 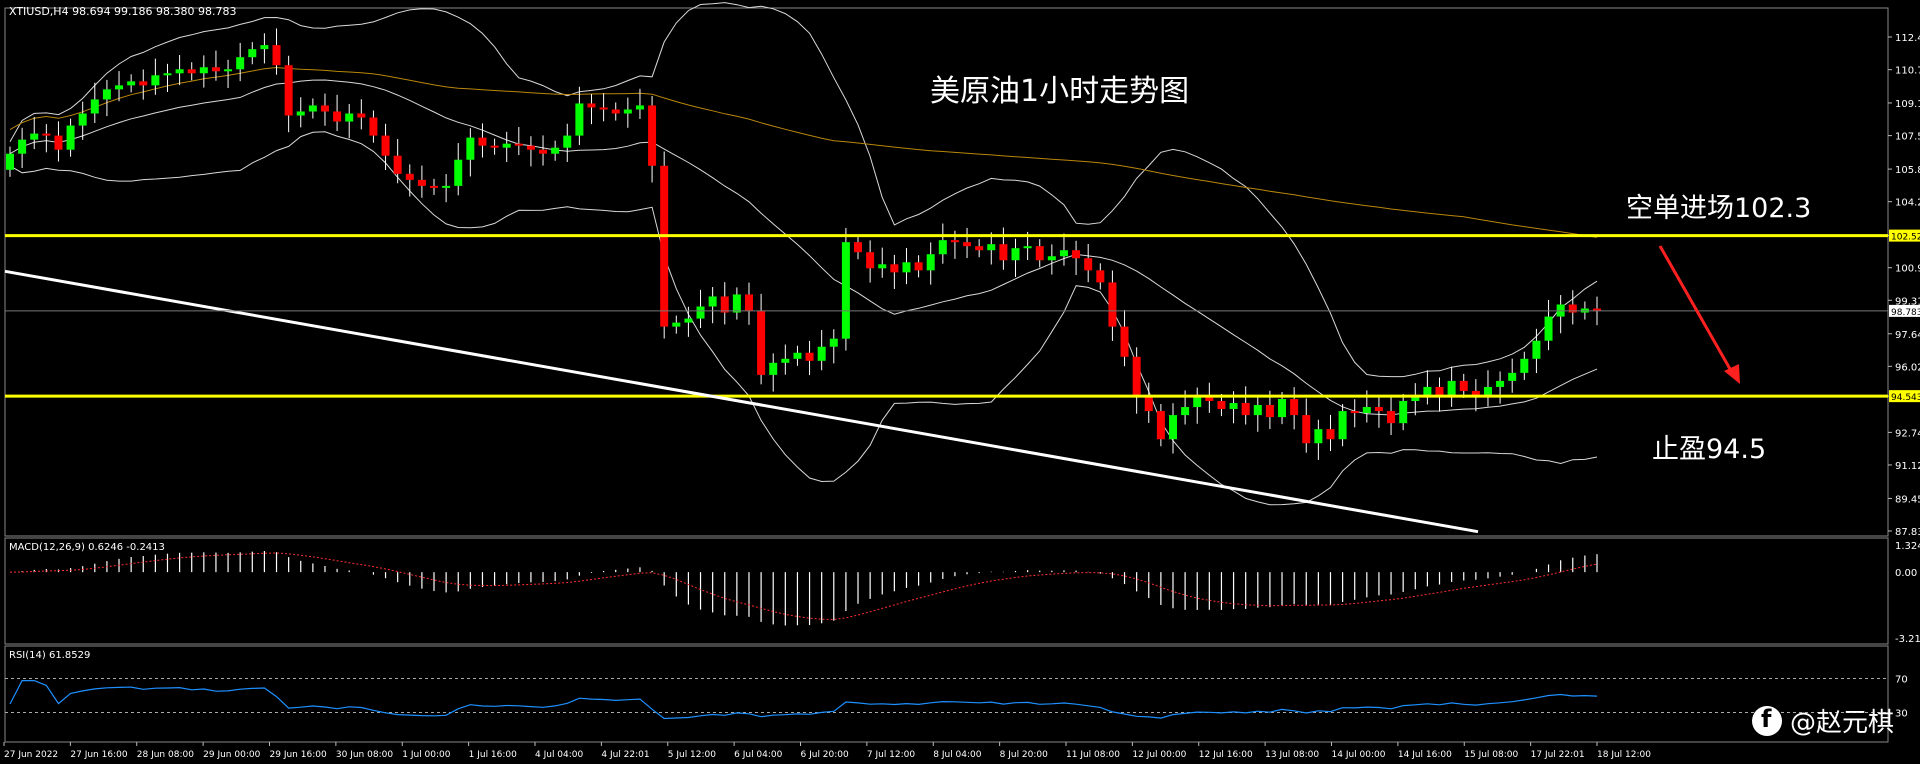 I want to click on macd-tick-label: 0.00, so click(x=1906, y=573).